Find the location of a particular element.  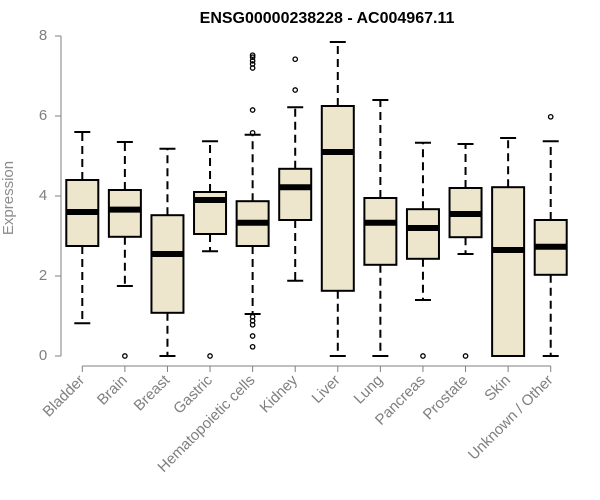

x-tick-label: Kidney is located at coordinates (279, 393).